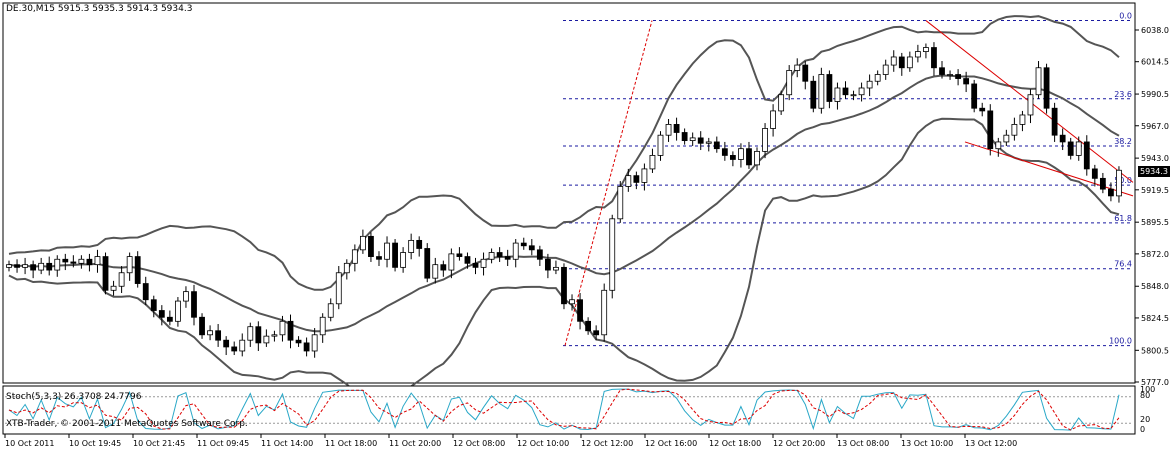 This screenshot has height=450, width=1173. What do you see at coordinates (1123, 264) in the screenshot?
I see `fib-level-label: 76.4` at bounding box center [1123, 264].